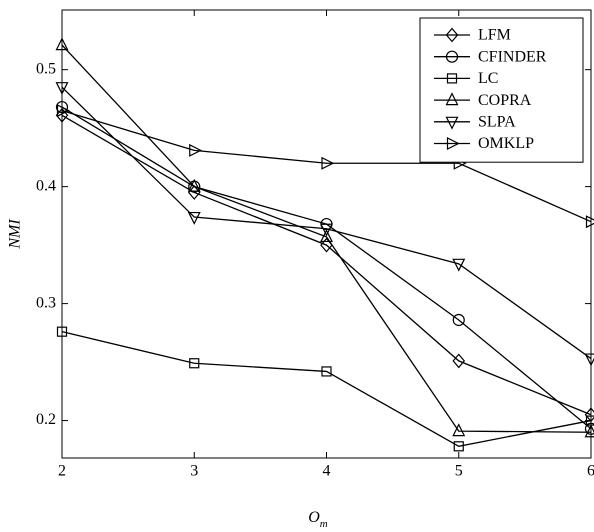 The image size is (594, 532). I want to click on x-axis-label-main: O, so click(314, 517).